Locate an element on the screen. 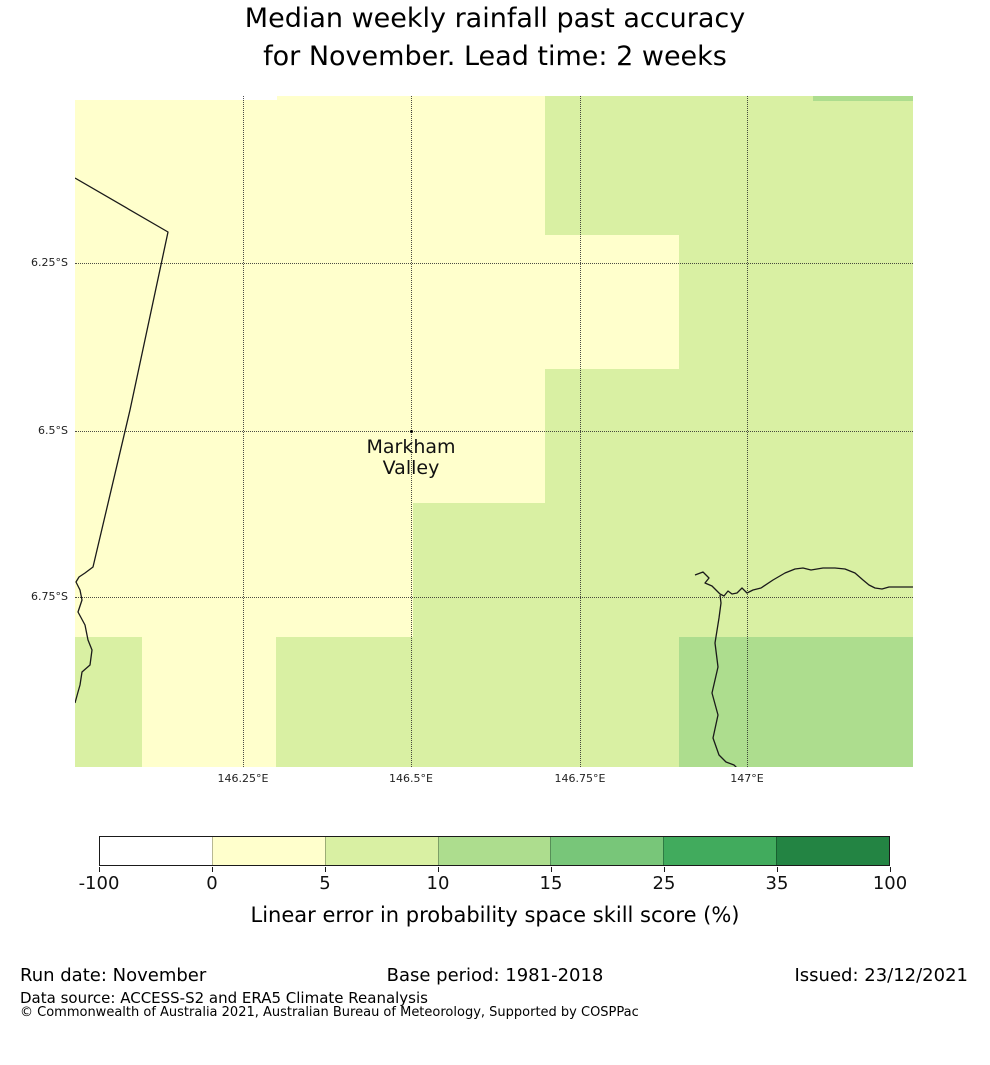  cell-lightgreen-northeast is located at coordinates (729, 165).